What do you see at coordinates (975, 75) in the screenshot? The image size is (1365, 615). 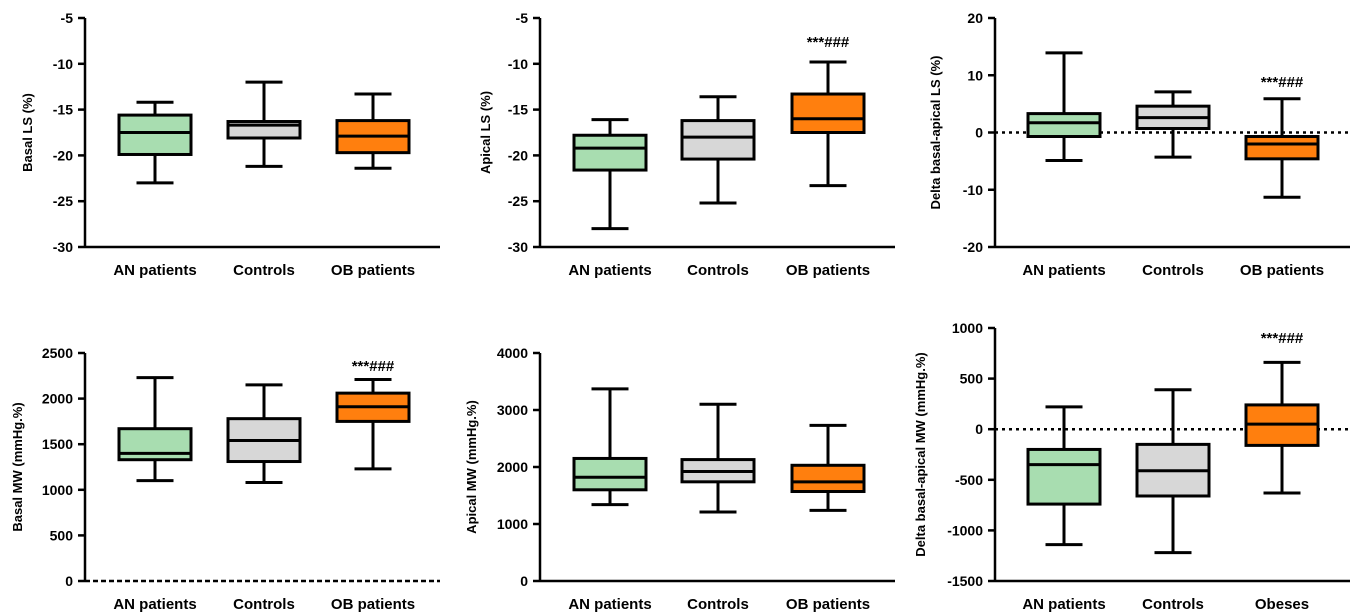 I see `y-tick-label: 10` at bounding box center [975, 75].